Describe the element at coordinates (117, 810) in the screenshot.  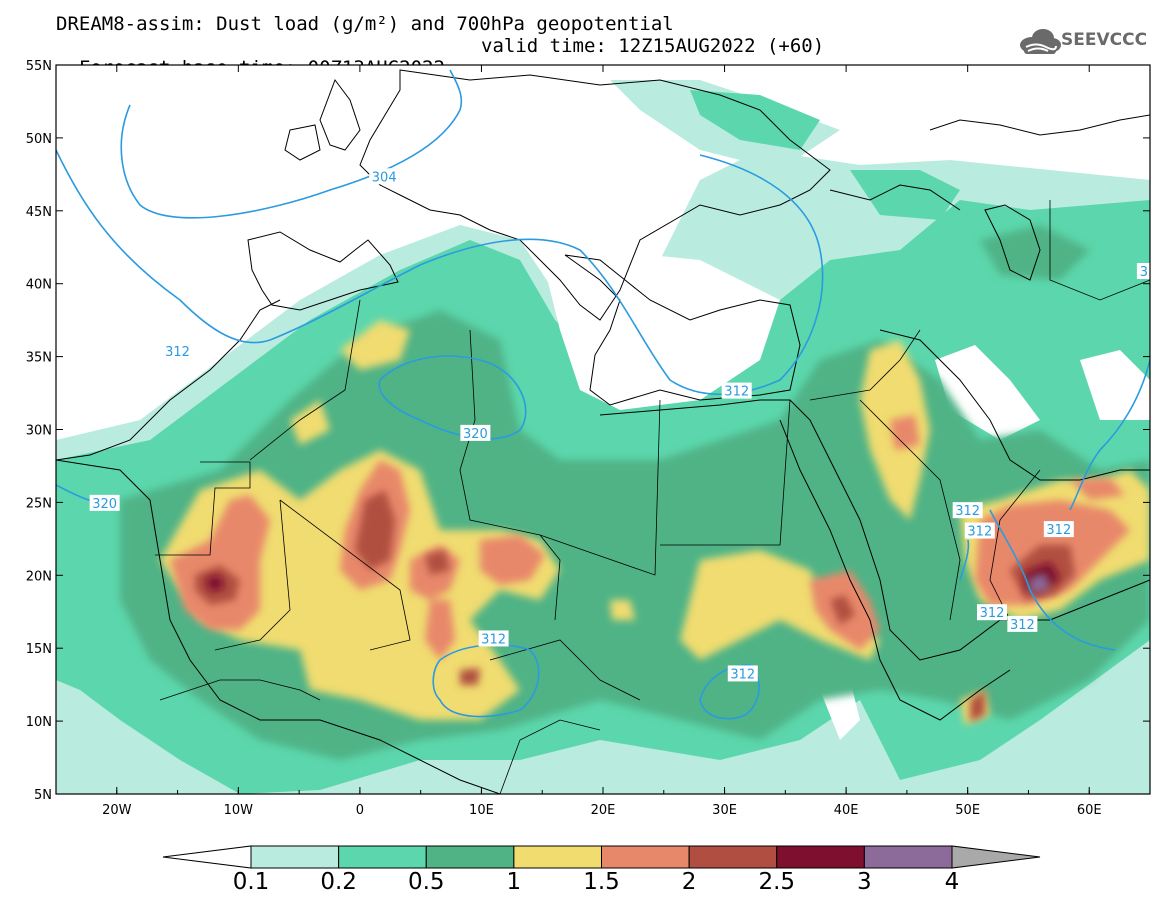
I see `lon-label: 20W` at that location.